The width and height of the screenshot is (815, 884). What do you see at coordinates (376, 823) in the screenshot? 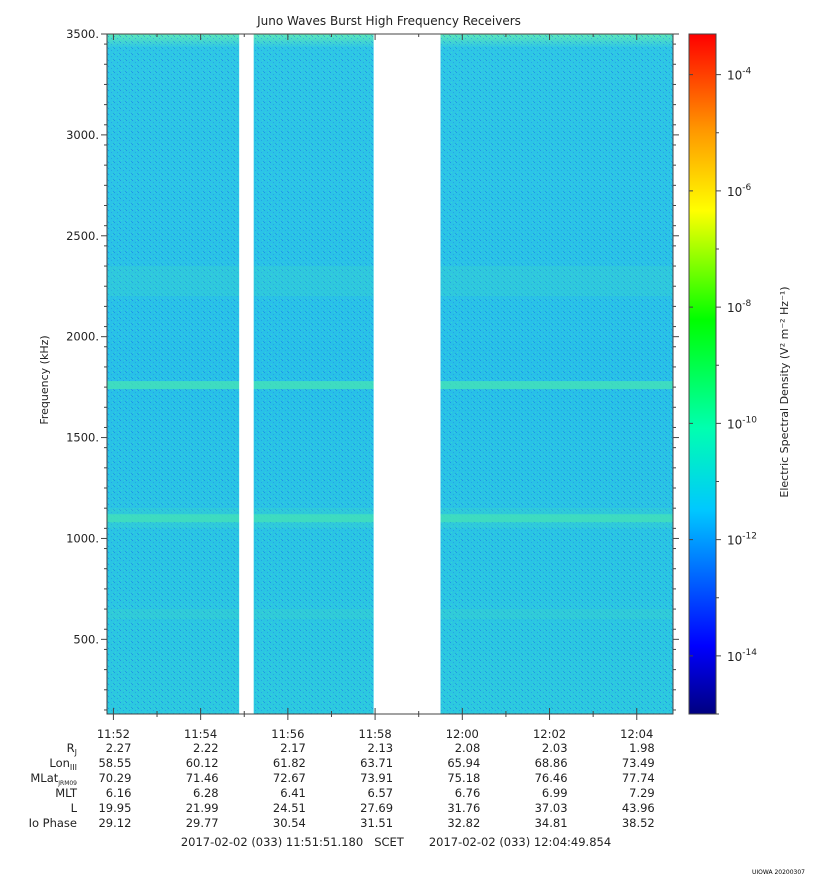
I see `ephemeris-value: 31.51` at bounding box center [376, 823].